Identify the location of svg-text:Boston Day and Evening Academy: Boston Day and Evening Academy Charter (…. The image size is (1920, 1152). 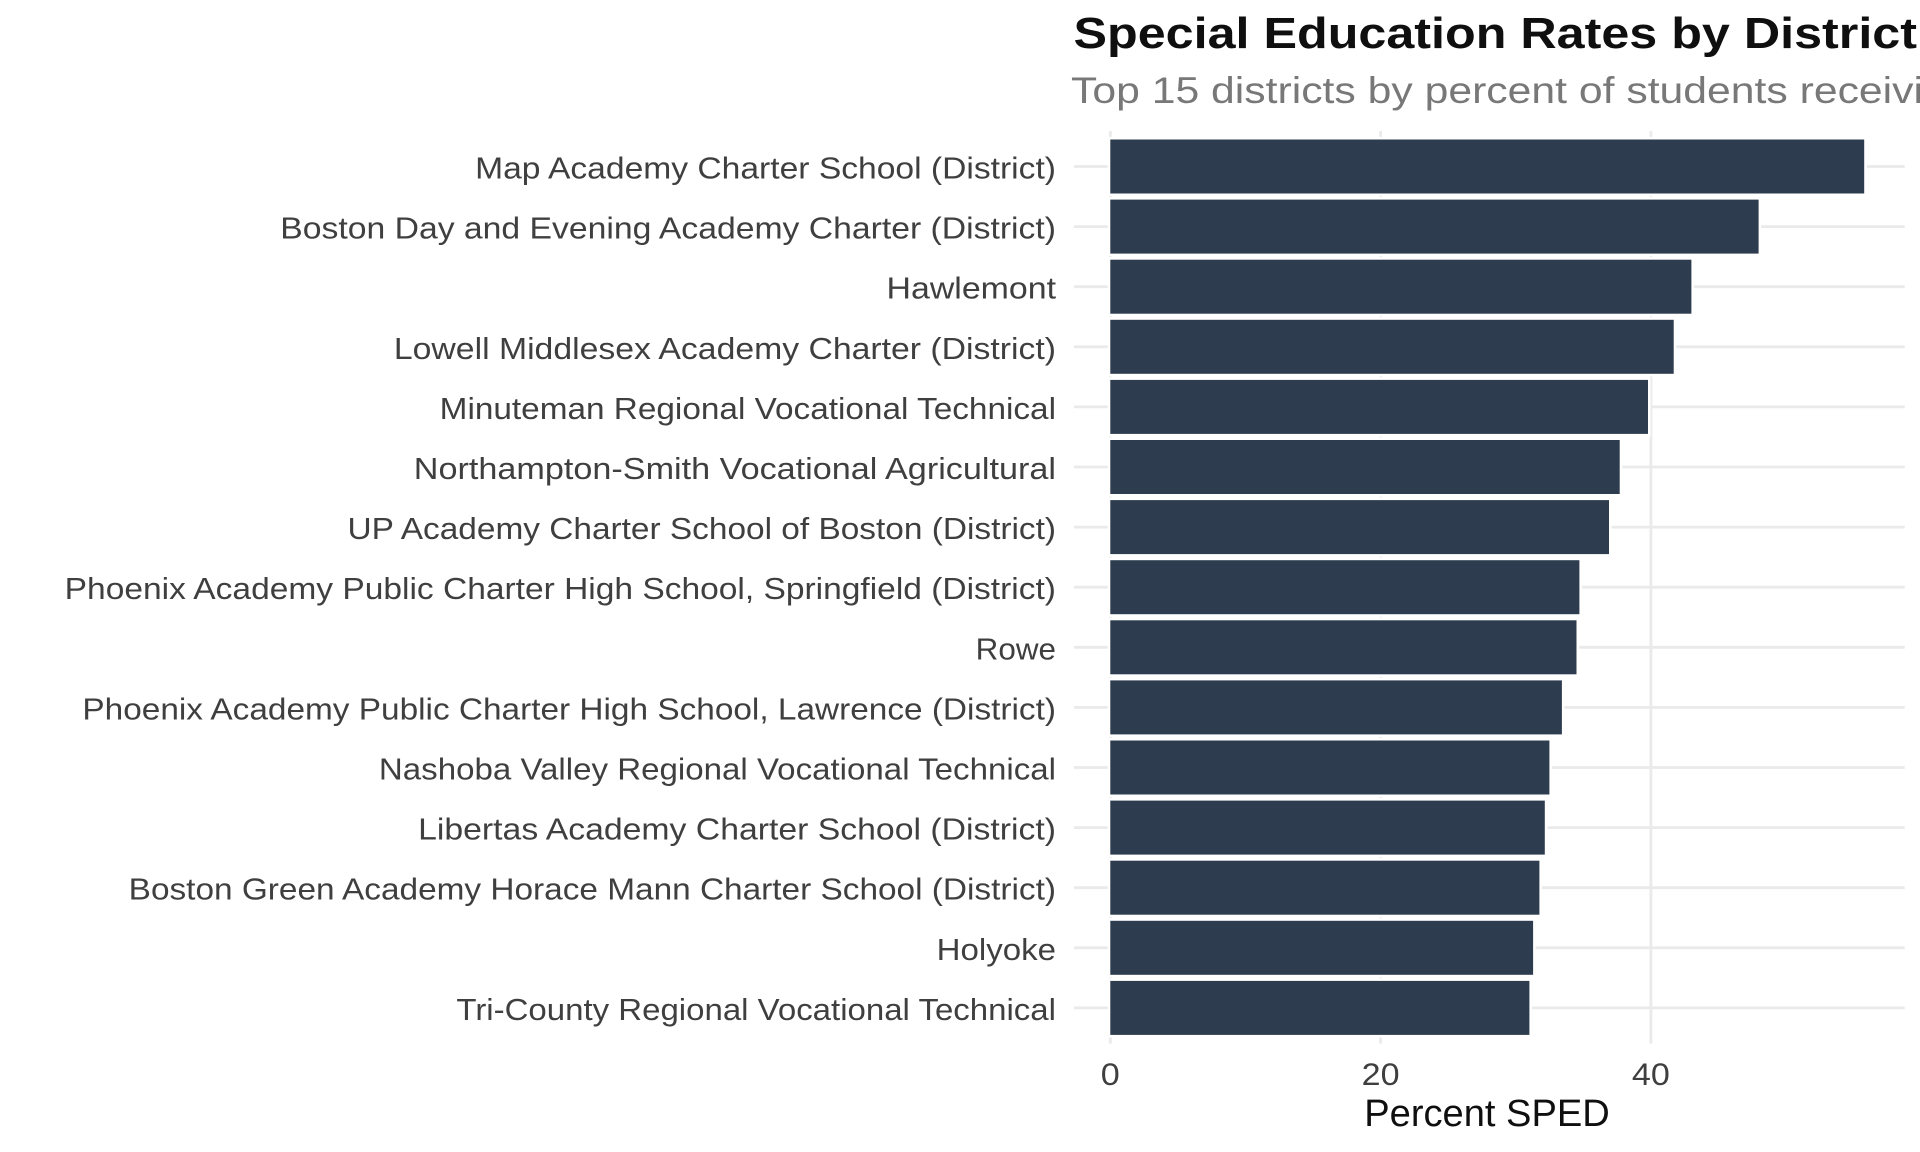
(668, 229).